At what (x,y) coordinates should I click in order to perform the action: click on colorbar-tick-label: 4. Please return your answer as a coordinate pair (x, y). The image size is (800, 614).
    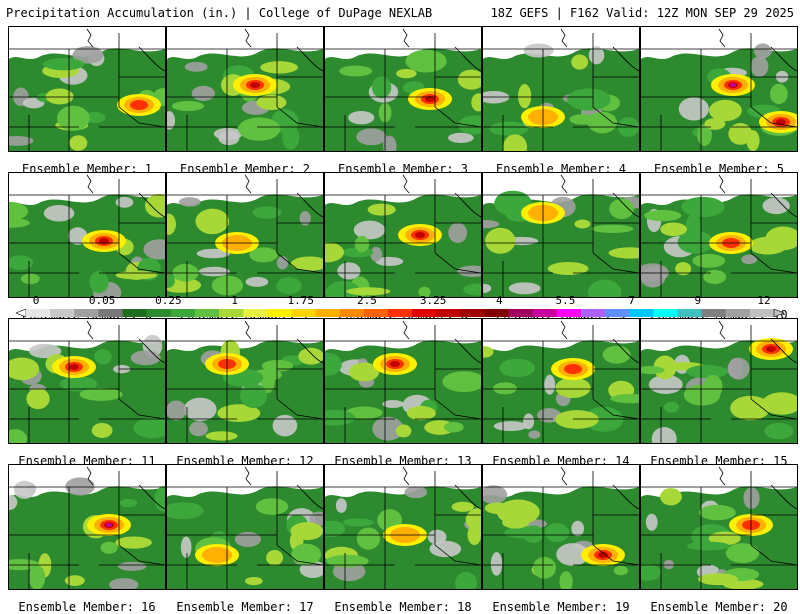
    Looking at the image, I should click on (499, 300).